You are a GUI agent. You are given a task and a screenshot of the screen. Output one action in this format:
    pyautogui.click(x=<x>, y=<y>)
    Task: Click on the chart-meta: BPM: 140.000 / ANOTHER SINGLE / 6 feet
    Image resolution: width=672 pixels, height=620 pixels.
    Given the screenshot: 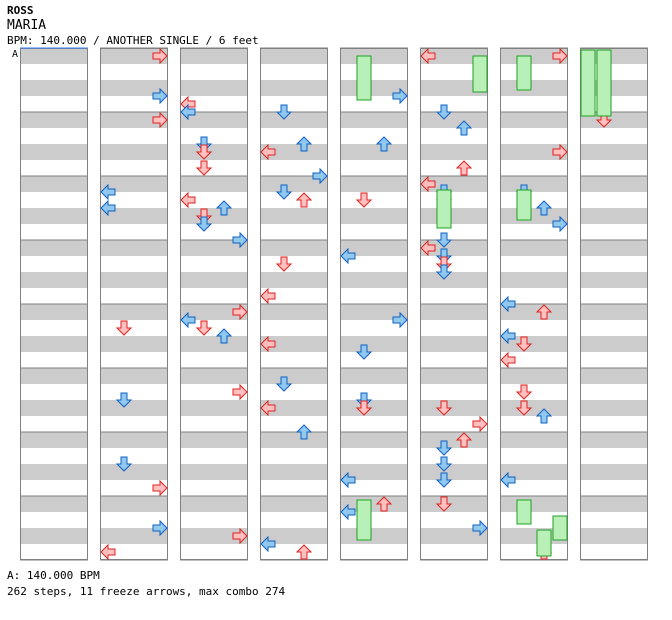 What is the action you would take?
    pyautogui.click(x=133, y=40)
    